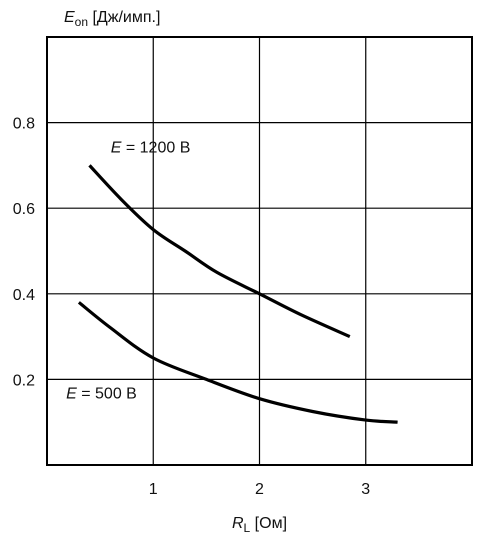 This screenshot has width=480, height=537. Describe the element at coordinates (71, 394) in the screenshot. I see `series-label-500v-symbol: E` at that location.